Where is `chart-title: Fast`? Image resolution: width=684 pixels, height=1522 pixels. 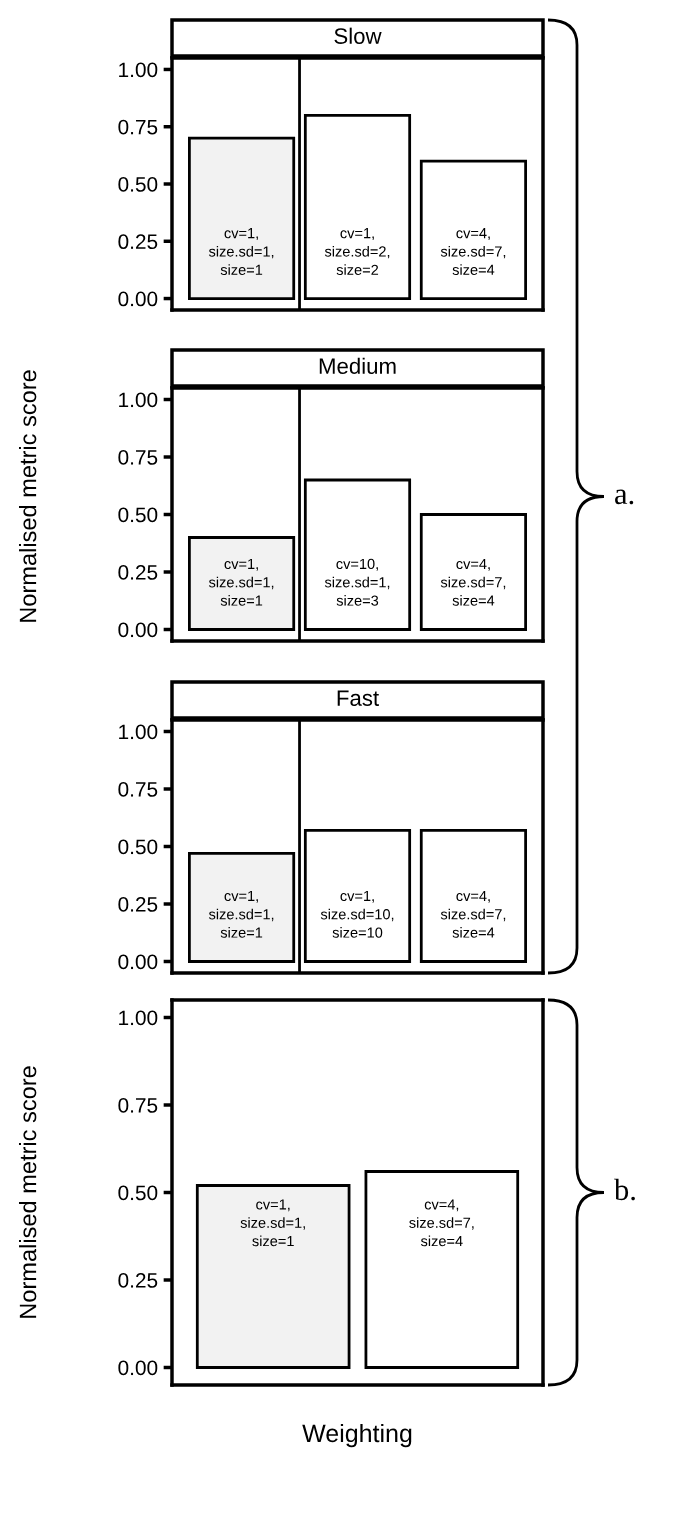 chart-title: Fast is located at coordinates (358, 698).